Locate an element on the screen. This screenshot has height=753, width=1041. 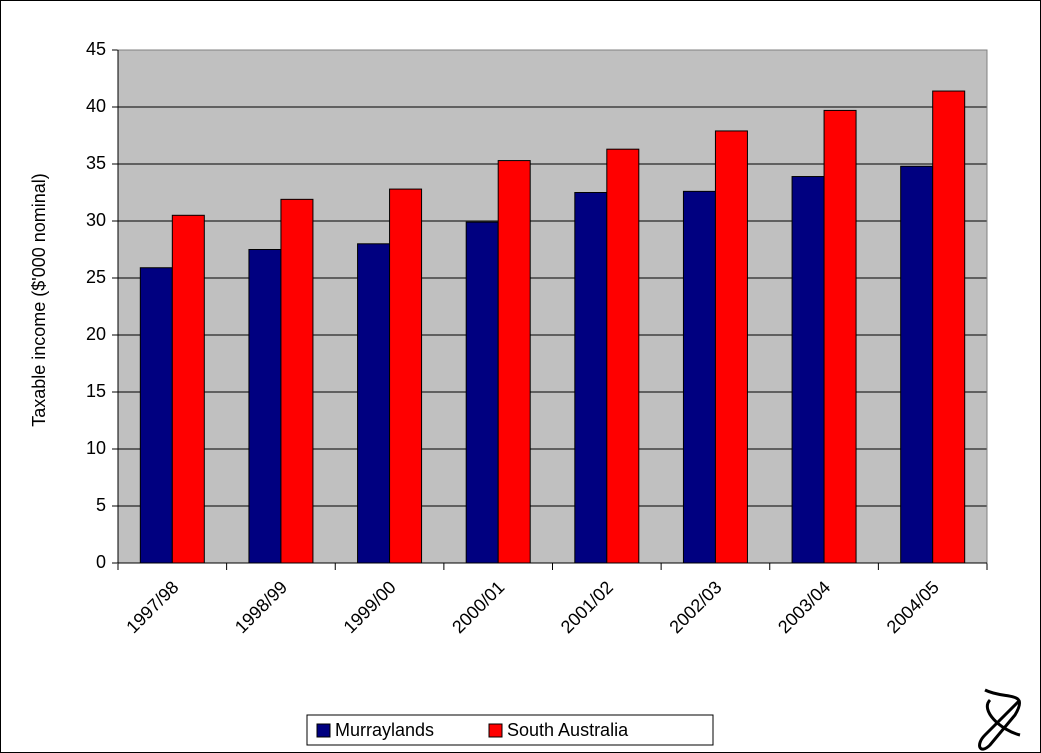
y-tick-label: 10 is located at coordinates (96, 448).